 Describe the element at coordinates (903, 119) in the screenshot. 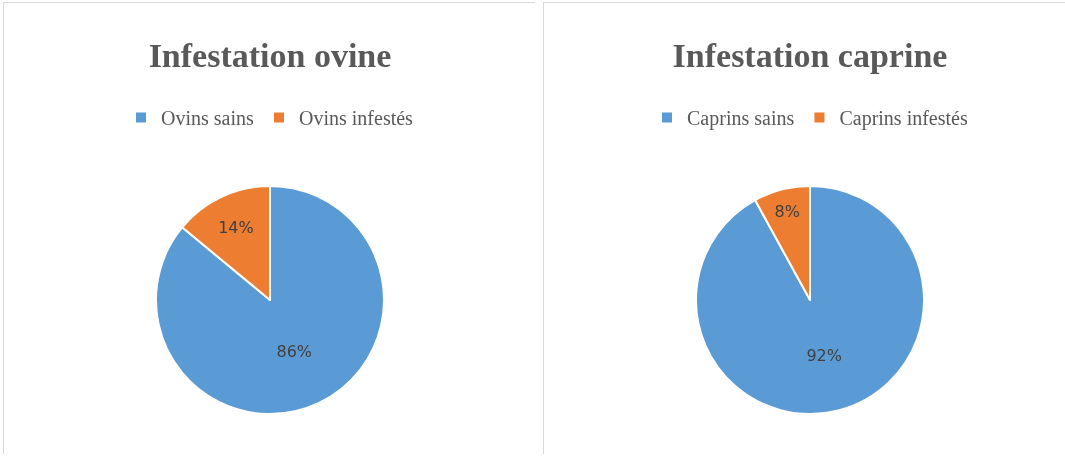

I see `legend-label: Caprins infestés` at that location.